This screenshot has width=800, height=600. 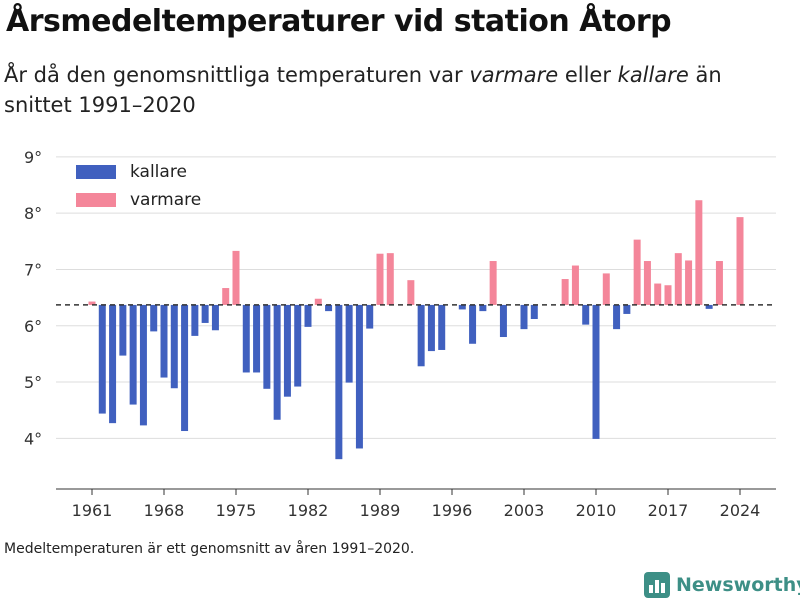 I want to click on bar-1990, so click(x=390, y=279).